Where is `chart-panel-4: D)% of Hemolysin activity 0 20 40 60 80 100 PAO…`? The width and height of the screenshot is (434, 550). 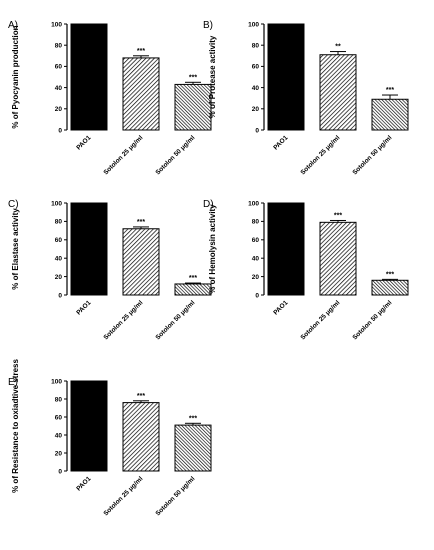
chart-panel-4: D)% of Hemolysin activity 0 20 40 60 80 100 PAO… is located at coordinates (306, 270).